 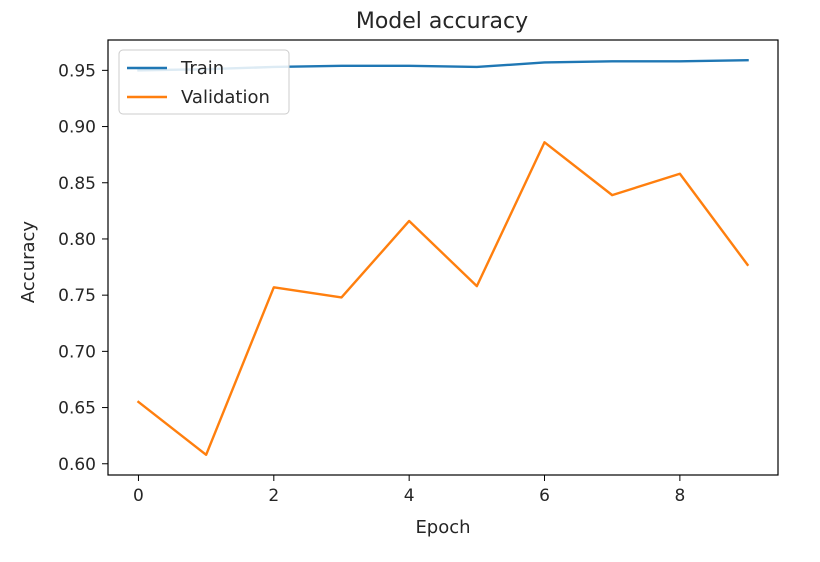 I want to click on y-tick-label: 0.70, so click(x=77, y=352).